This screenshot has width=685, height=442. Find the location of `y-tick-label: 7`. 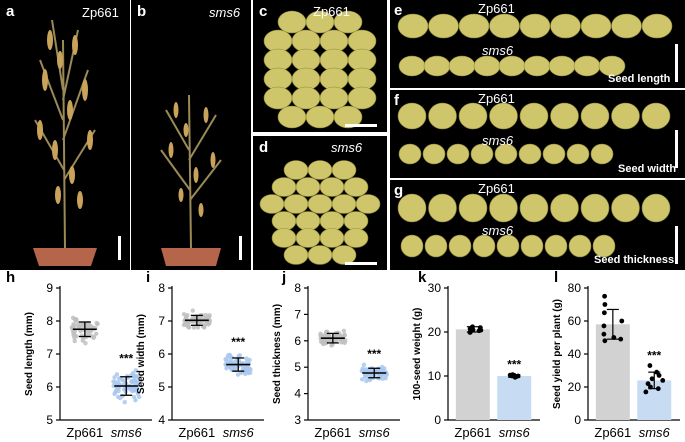

y-tick-label: 7 is located at coordinates (161, 321).